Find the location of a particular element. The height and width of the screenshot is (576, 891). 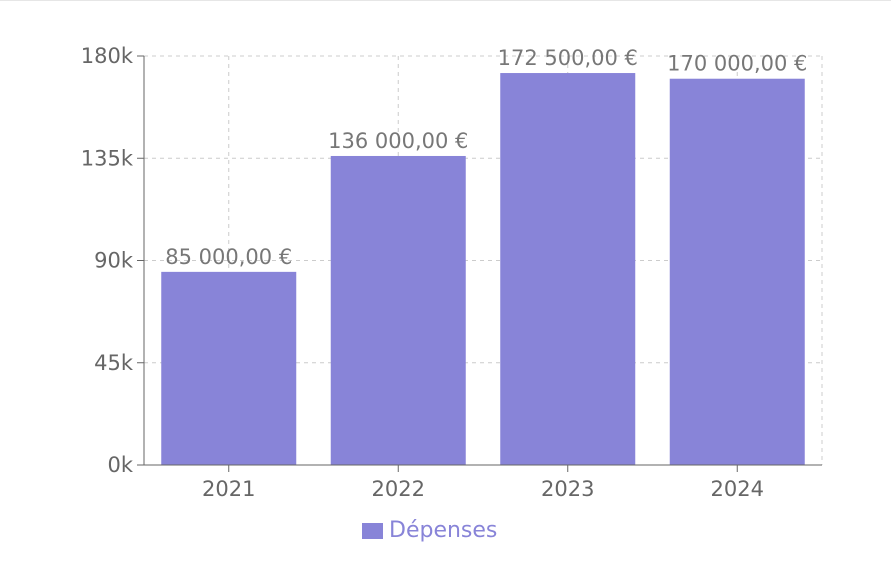

x-tick-label: 2023 is located at coordinates (567, 489).